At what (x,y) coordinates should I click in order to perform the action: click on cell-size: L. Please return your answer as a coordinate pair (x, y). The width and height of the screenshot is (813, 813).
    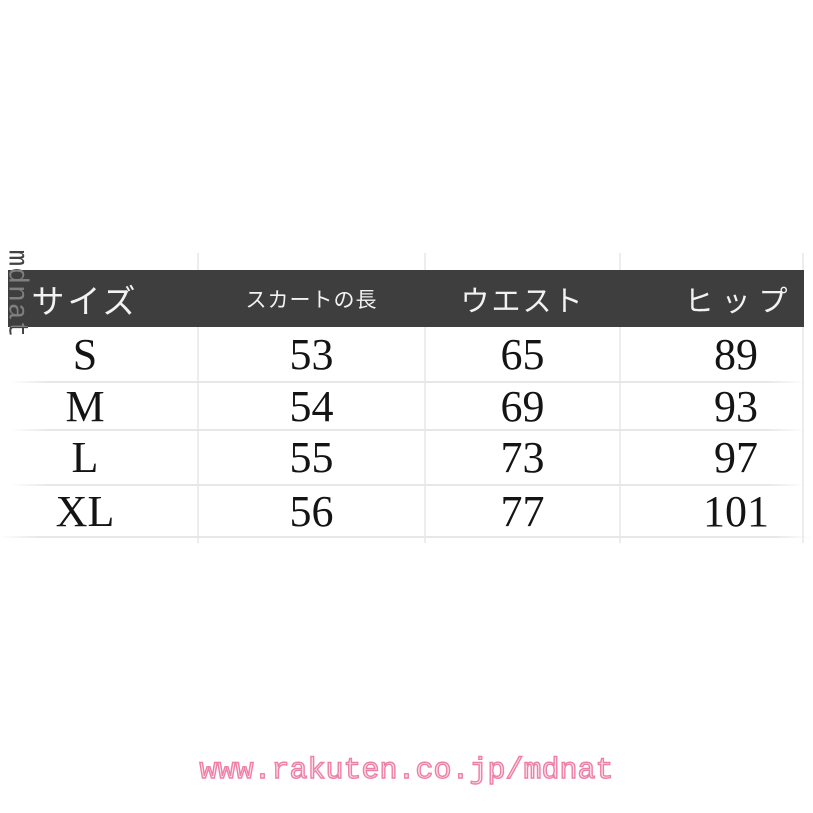
    Looking at the image, I should click on (85, 457).